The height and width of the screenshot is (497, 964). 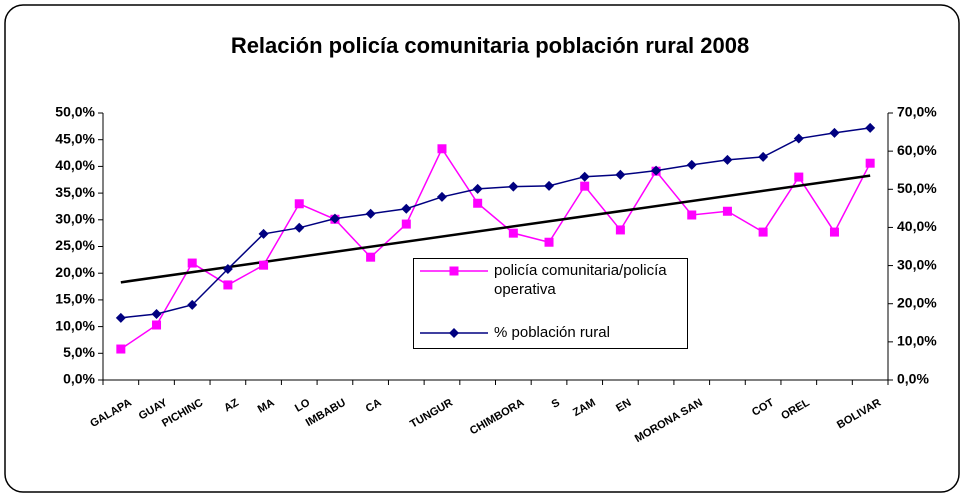 What do you see at coordinates (580, 280) in the screenshot?
I see `legend-label: policía comunitaria/policía operativa` at bounding box center [580, 280].